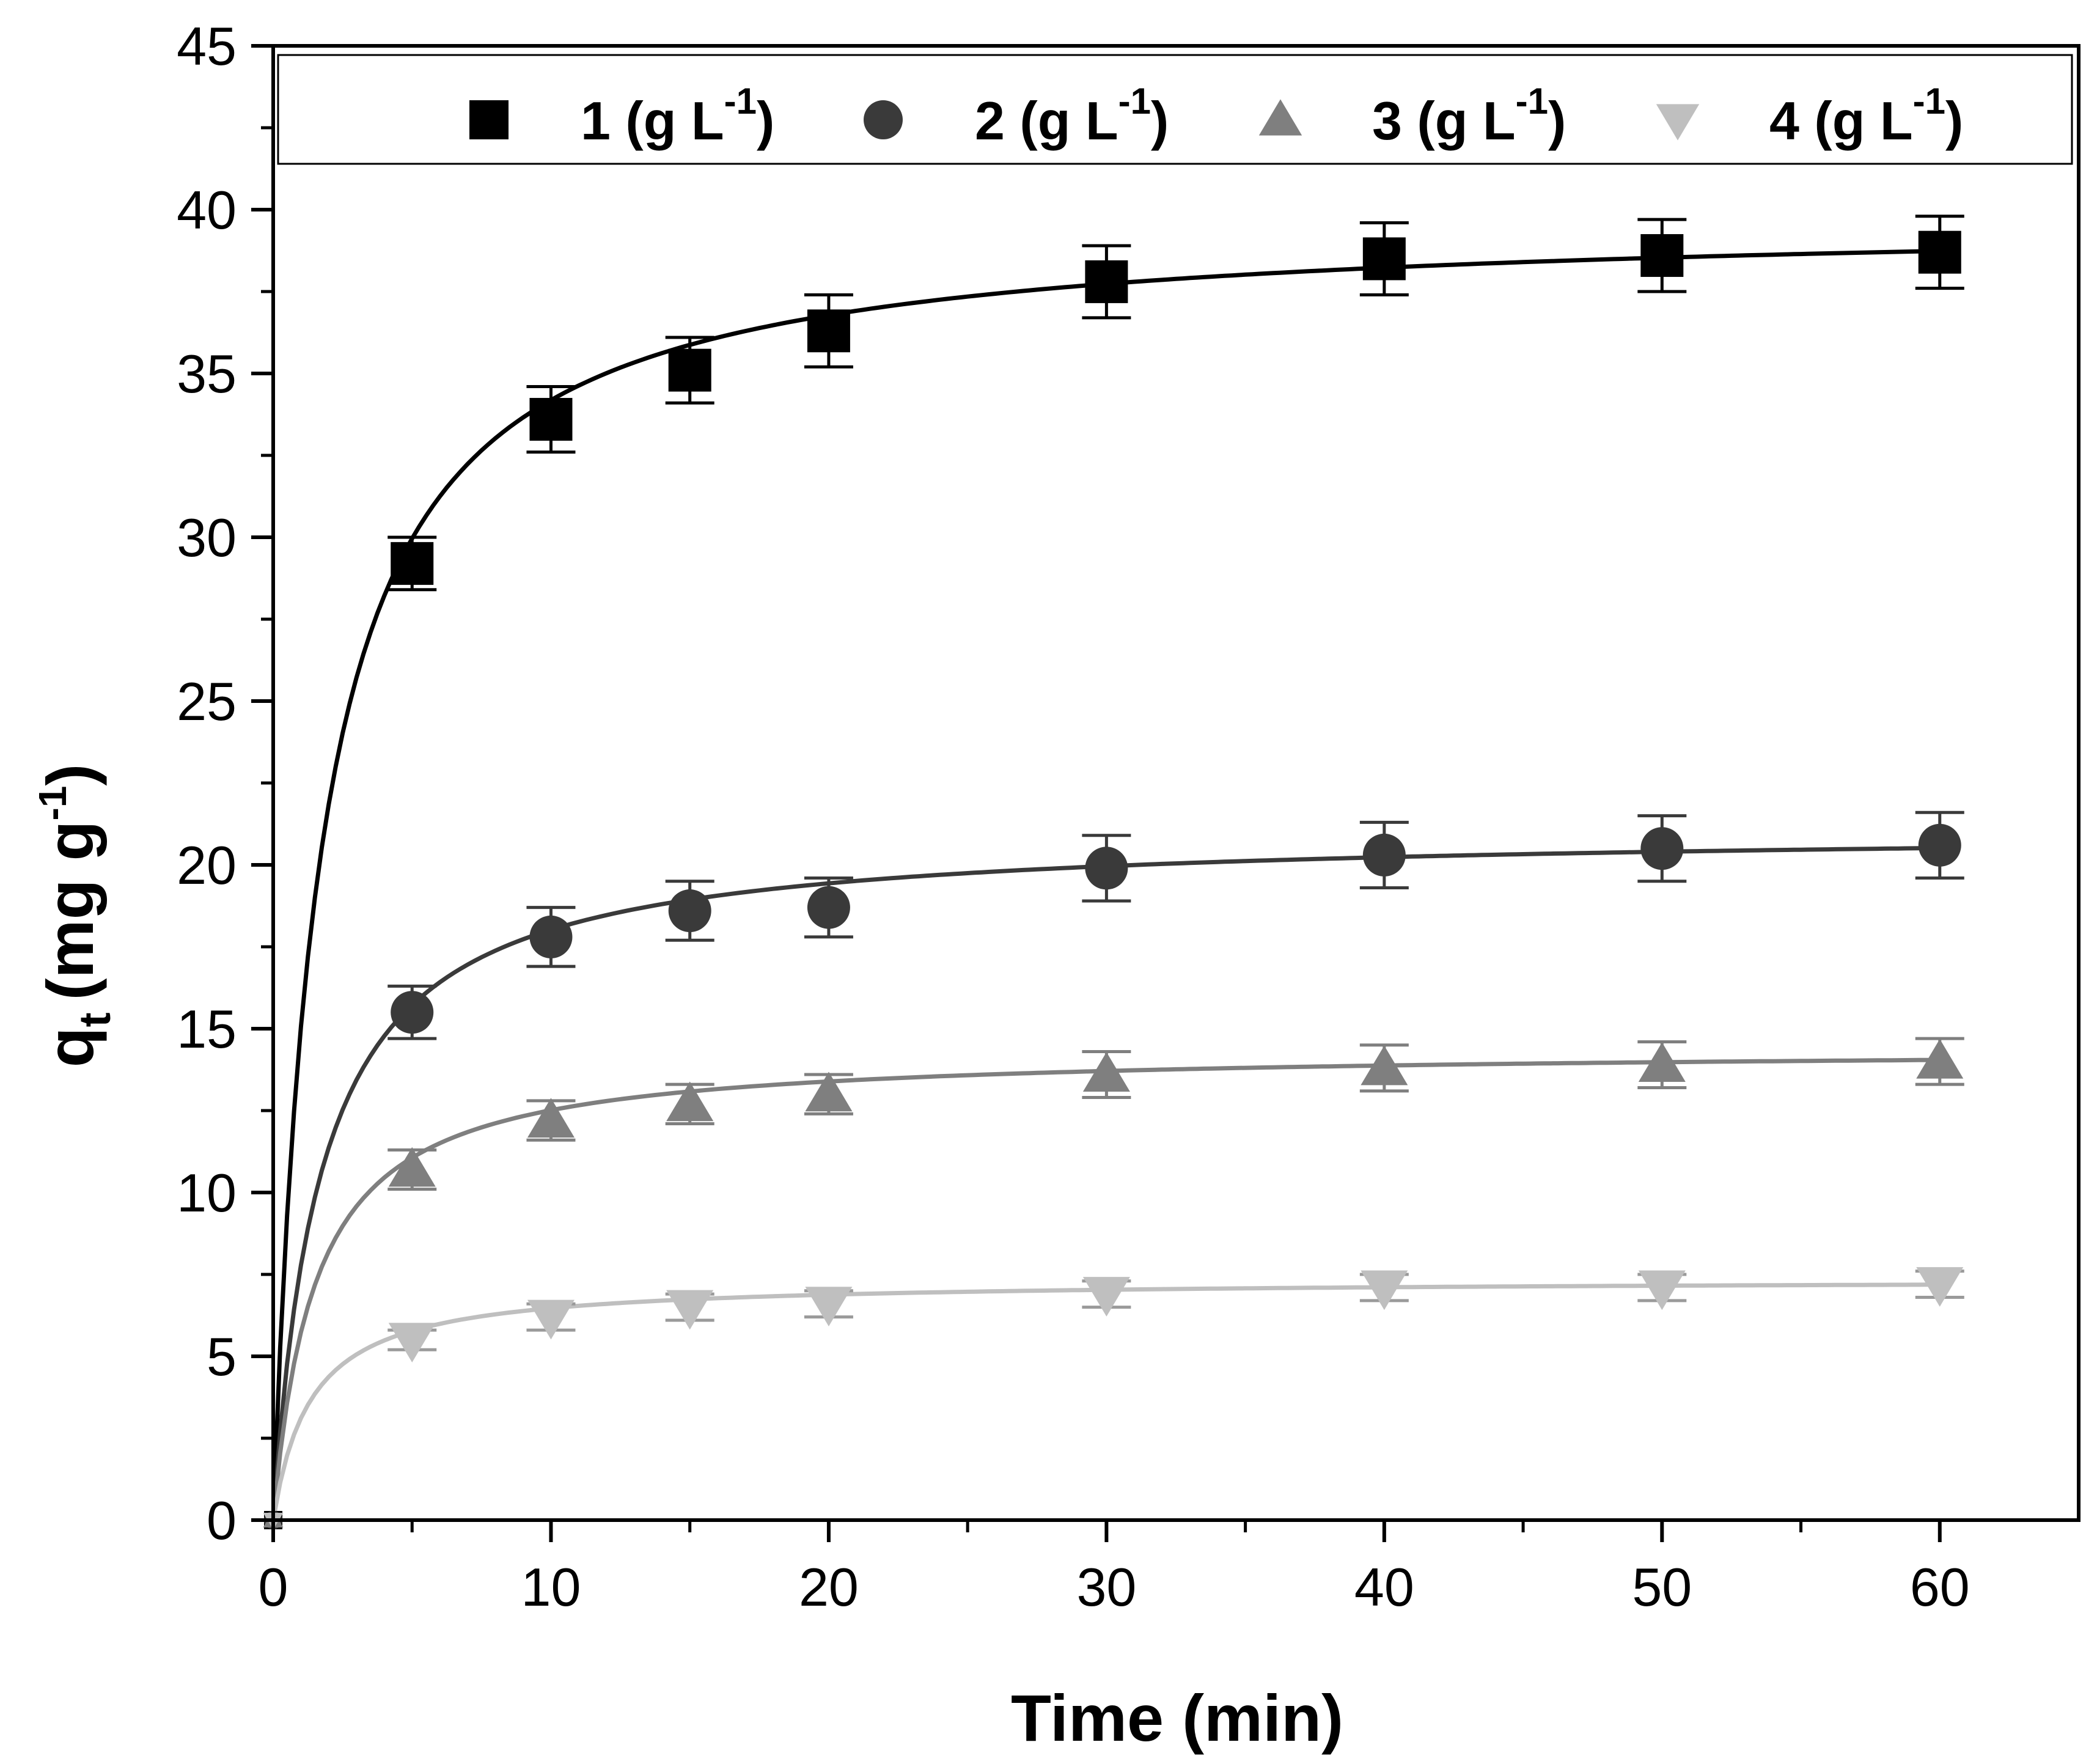 The image size is (2097, 1764). What do you see at coordinates (222, 1356) in the screenshot?
I see `y-tick-label: 5` at bounding box center [222, 1356].